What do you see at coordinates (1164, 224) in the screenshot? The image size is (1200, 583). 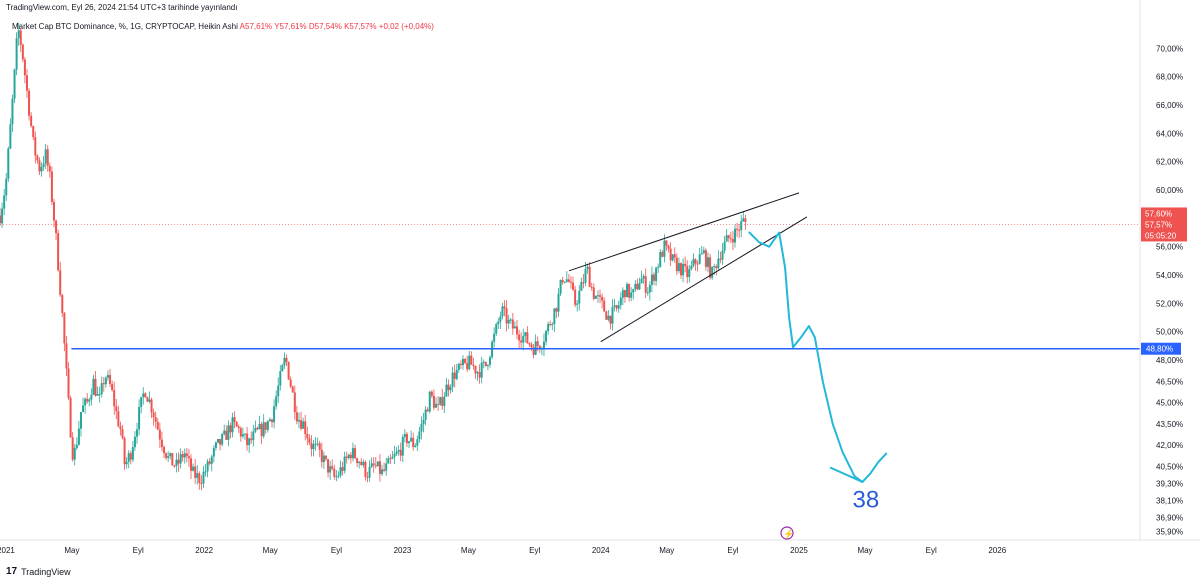 I see `last-badge-bg` at bounding box center [1164, 224].